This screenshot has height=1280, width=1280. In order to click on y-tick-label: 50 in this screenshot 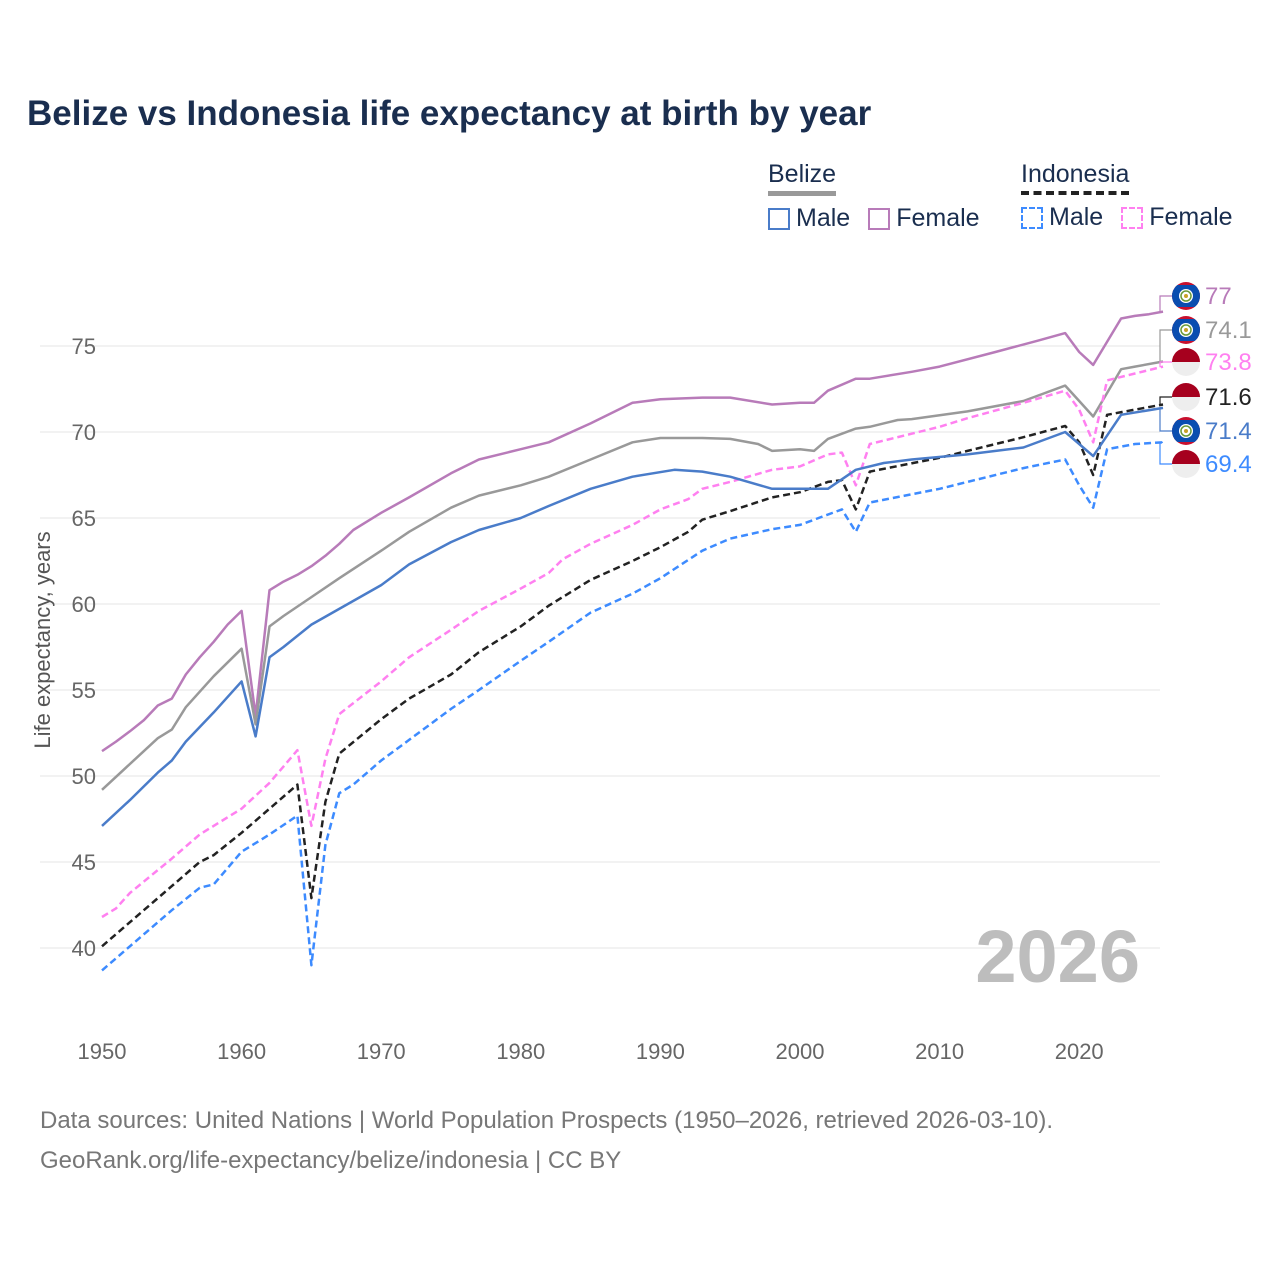, I will do `click(84, 776)`.